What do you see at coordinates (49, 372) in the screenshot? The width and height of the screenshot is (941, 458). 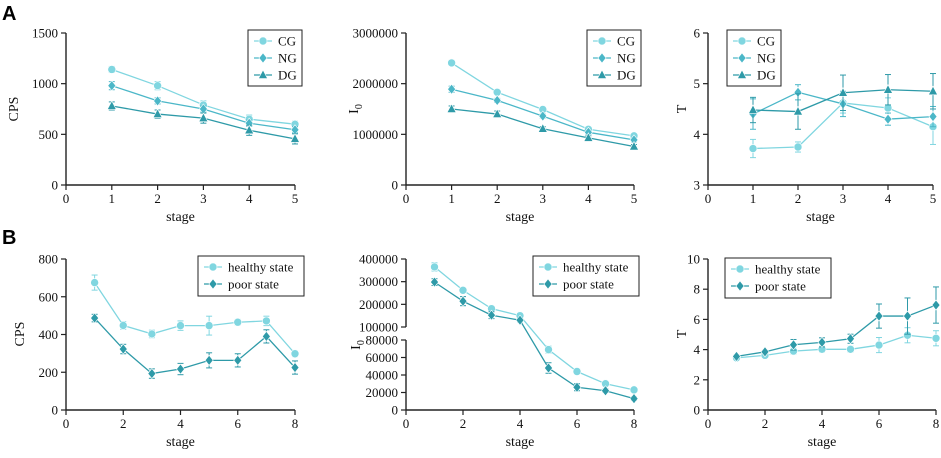 I see `y-tick-label: 200` at bounding box center [49, 372].